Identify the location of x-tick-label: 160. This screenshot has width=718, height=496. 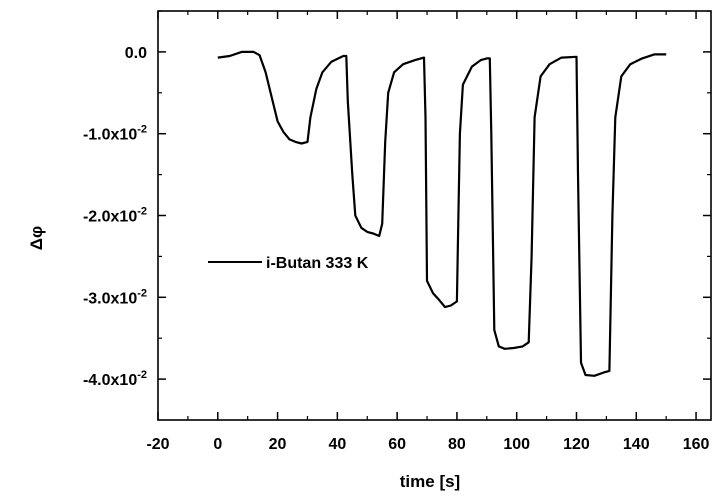
(696, 444).